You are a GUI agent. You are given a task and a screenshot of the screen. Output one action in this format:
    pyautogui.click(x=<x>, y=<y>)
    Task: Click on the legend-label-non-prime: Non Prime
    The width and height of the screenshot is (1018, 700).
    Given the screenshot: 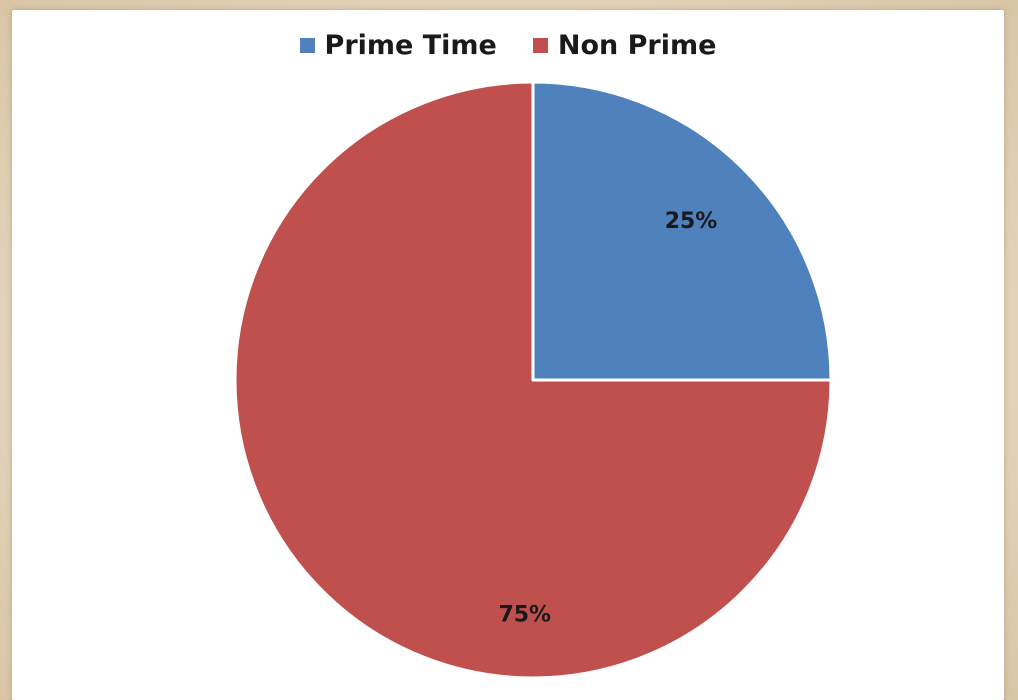 What is the action you would take?
    pyautogui.click(x=637, y=45)
    